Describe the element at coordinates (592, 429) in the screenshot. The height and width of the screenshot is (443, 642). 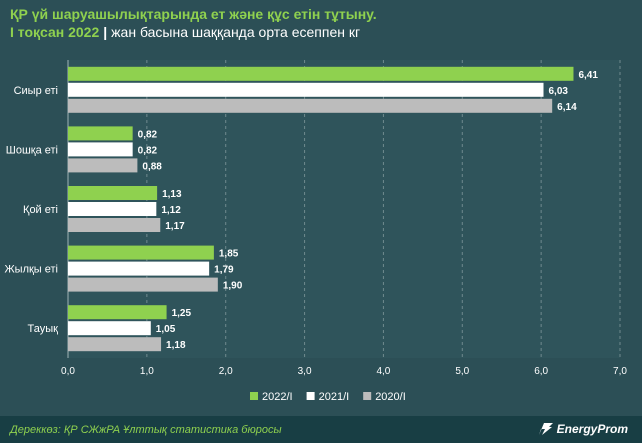
I see `brand-name: EnergyProm` at that location.